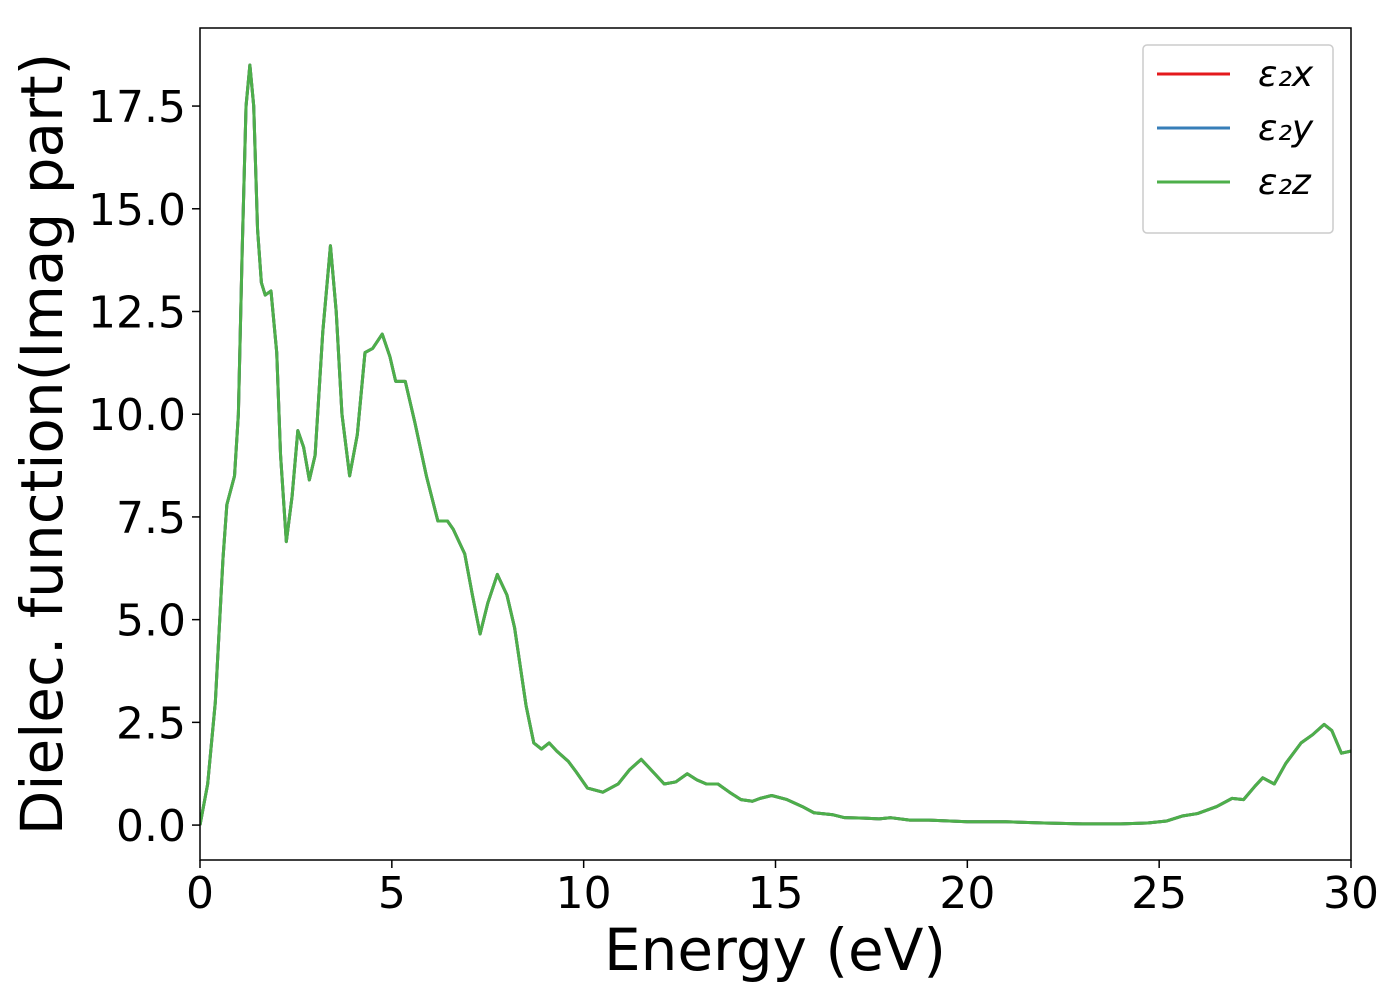 The image size is (1400, 1004). What do you see at coordinates (1238, 139) in the screenshot?
I see `legend-box` at bounding box center [1238, 139].